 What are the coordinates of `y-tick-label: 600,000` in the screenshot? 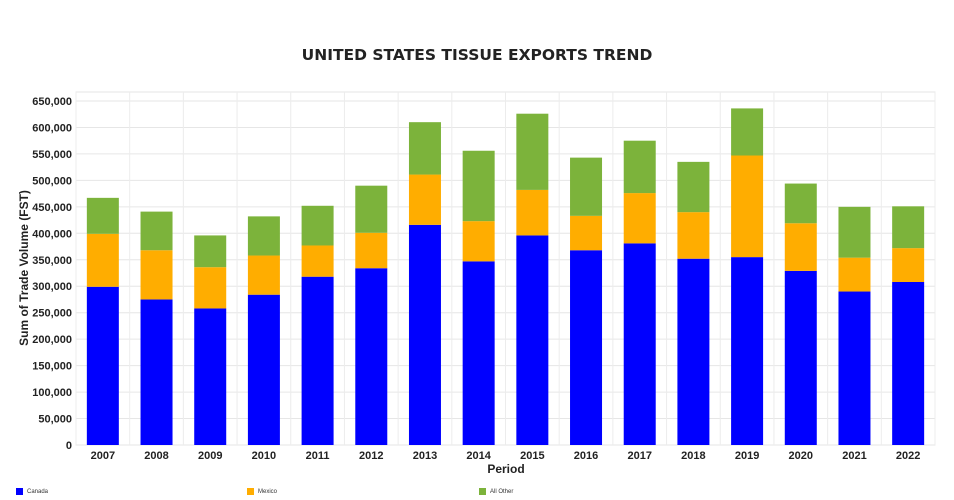 It's located at (52, 128).